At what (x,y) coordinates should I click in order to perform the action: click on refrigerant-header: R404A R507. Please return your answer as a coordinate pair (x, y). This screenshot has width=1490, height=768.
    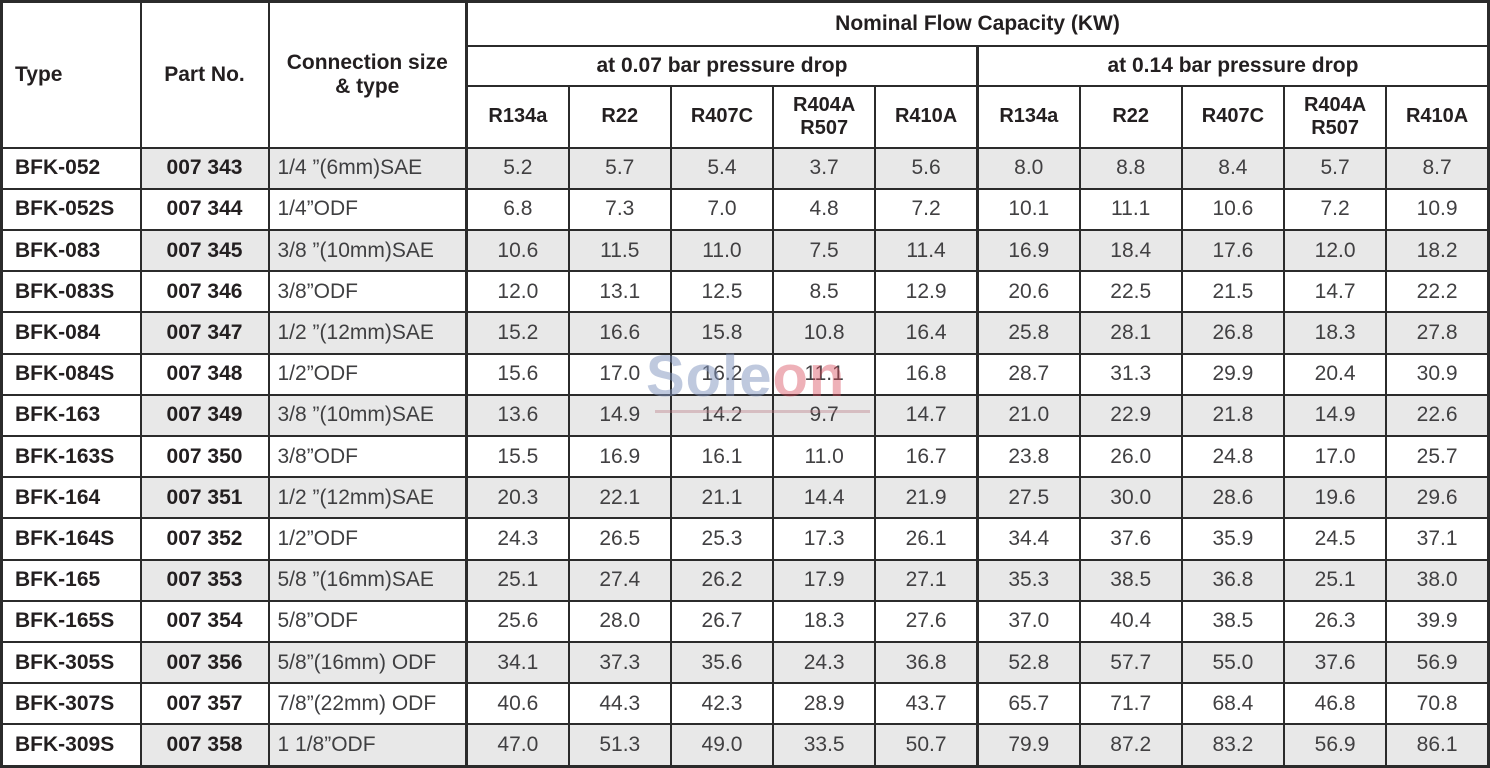
    Looking at the image, I should click on (824, 116).